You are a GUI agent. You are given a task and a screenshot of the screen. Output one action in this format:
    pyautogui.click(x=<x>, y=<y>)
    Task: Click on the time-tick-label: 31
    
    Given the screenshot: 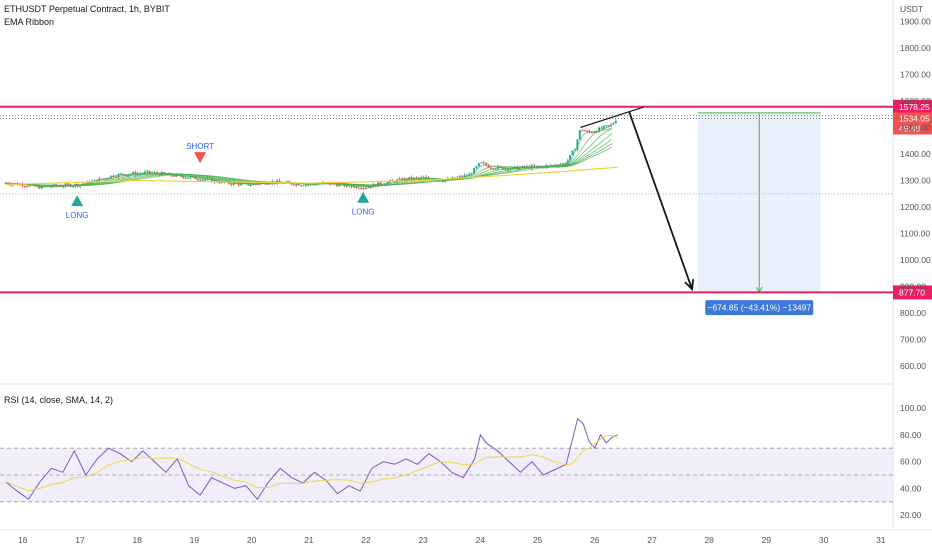 What is the action you would take?
    pyautogui.click(x=881, y=540)
    